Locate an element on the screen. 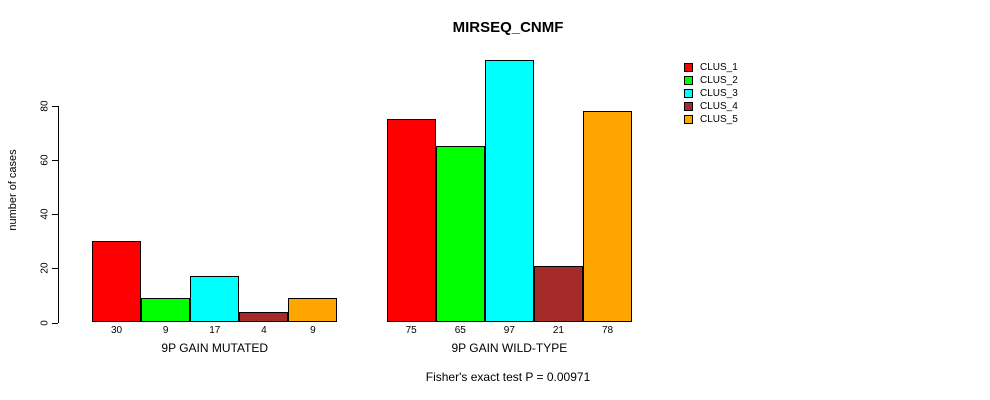 The height and width of the screenshot is (400, 990). y-axis-tick-label: 0 is located at coordinates (45, 322).